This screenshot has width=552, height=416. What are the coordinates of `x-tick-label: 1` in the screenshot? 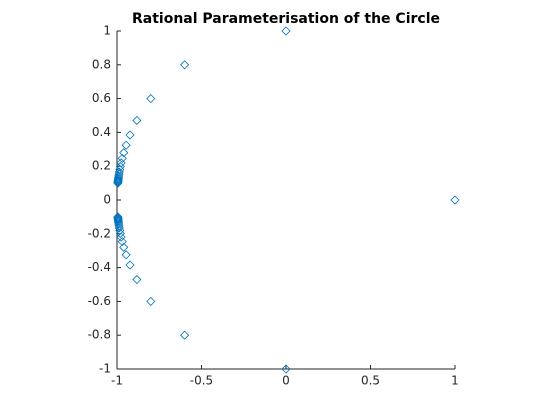 It's located at (455, 381).